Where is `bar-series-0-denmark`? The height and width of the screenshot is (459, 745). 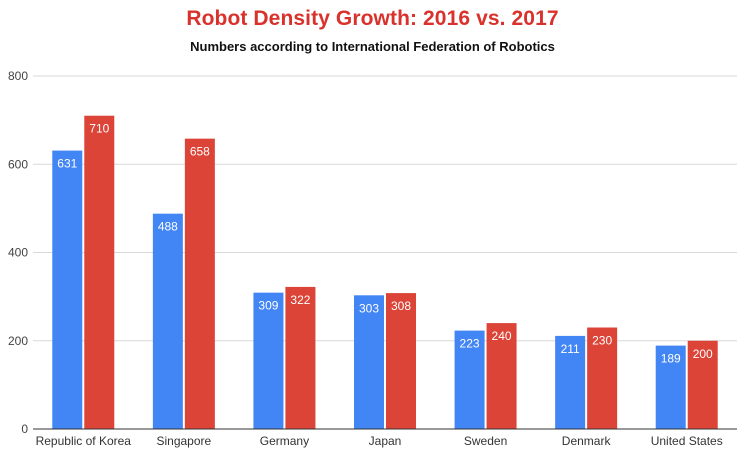 bar-series-0-denmark is located at coordinates (570, 382).